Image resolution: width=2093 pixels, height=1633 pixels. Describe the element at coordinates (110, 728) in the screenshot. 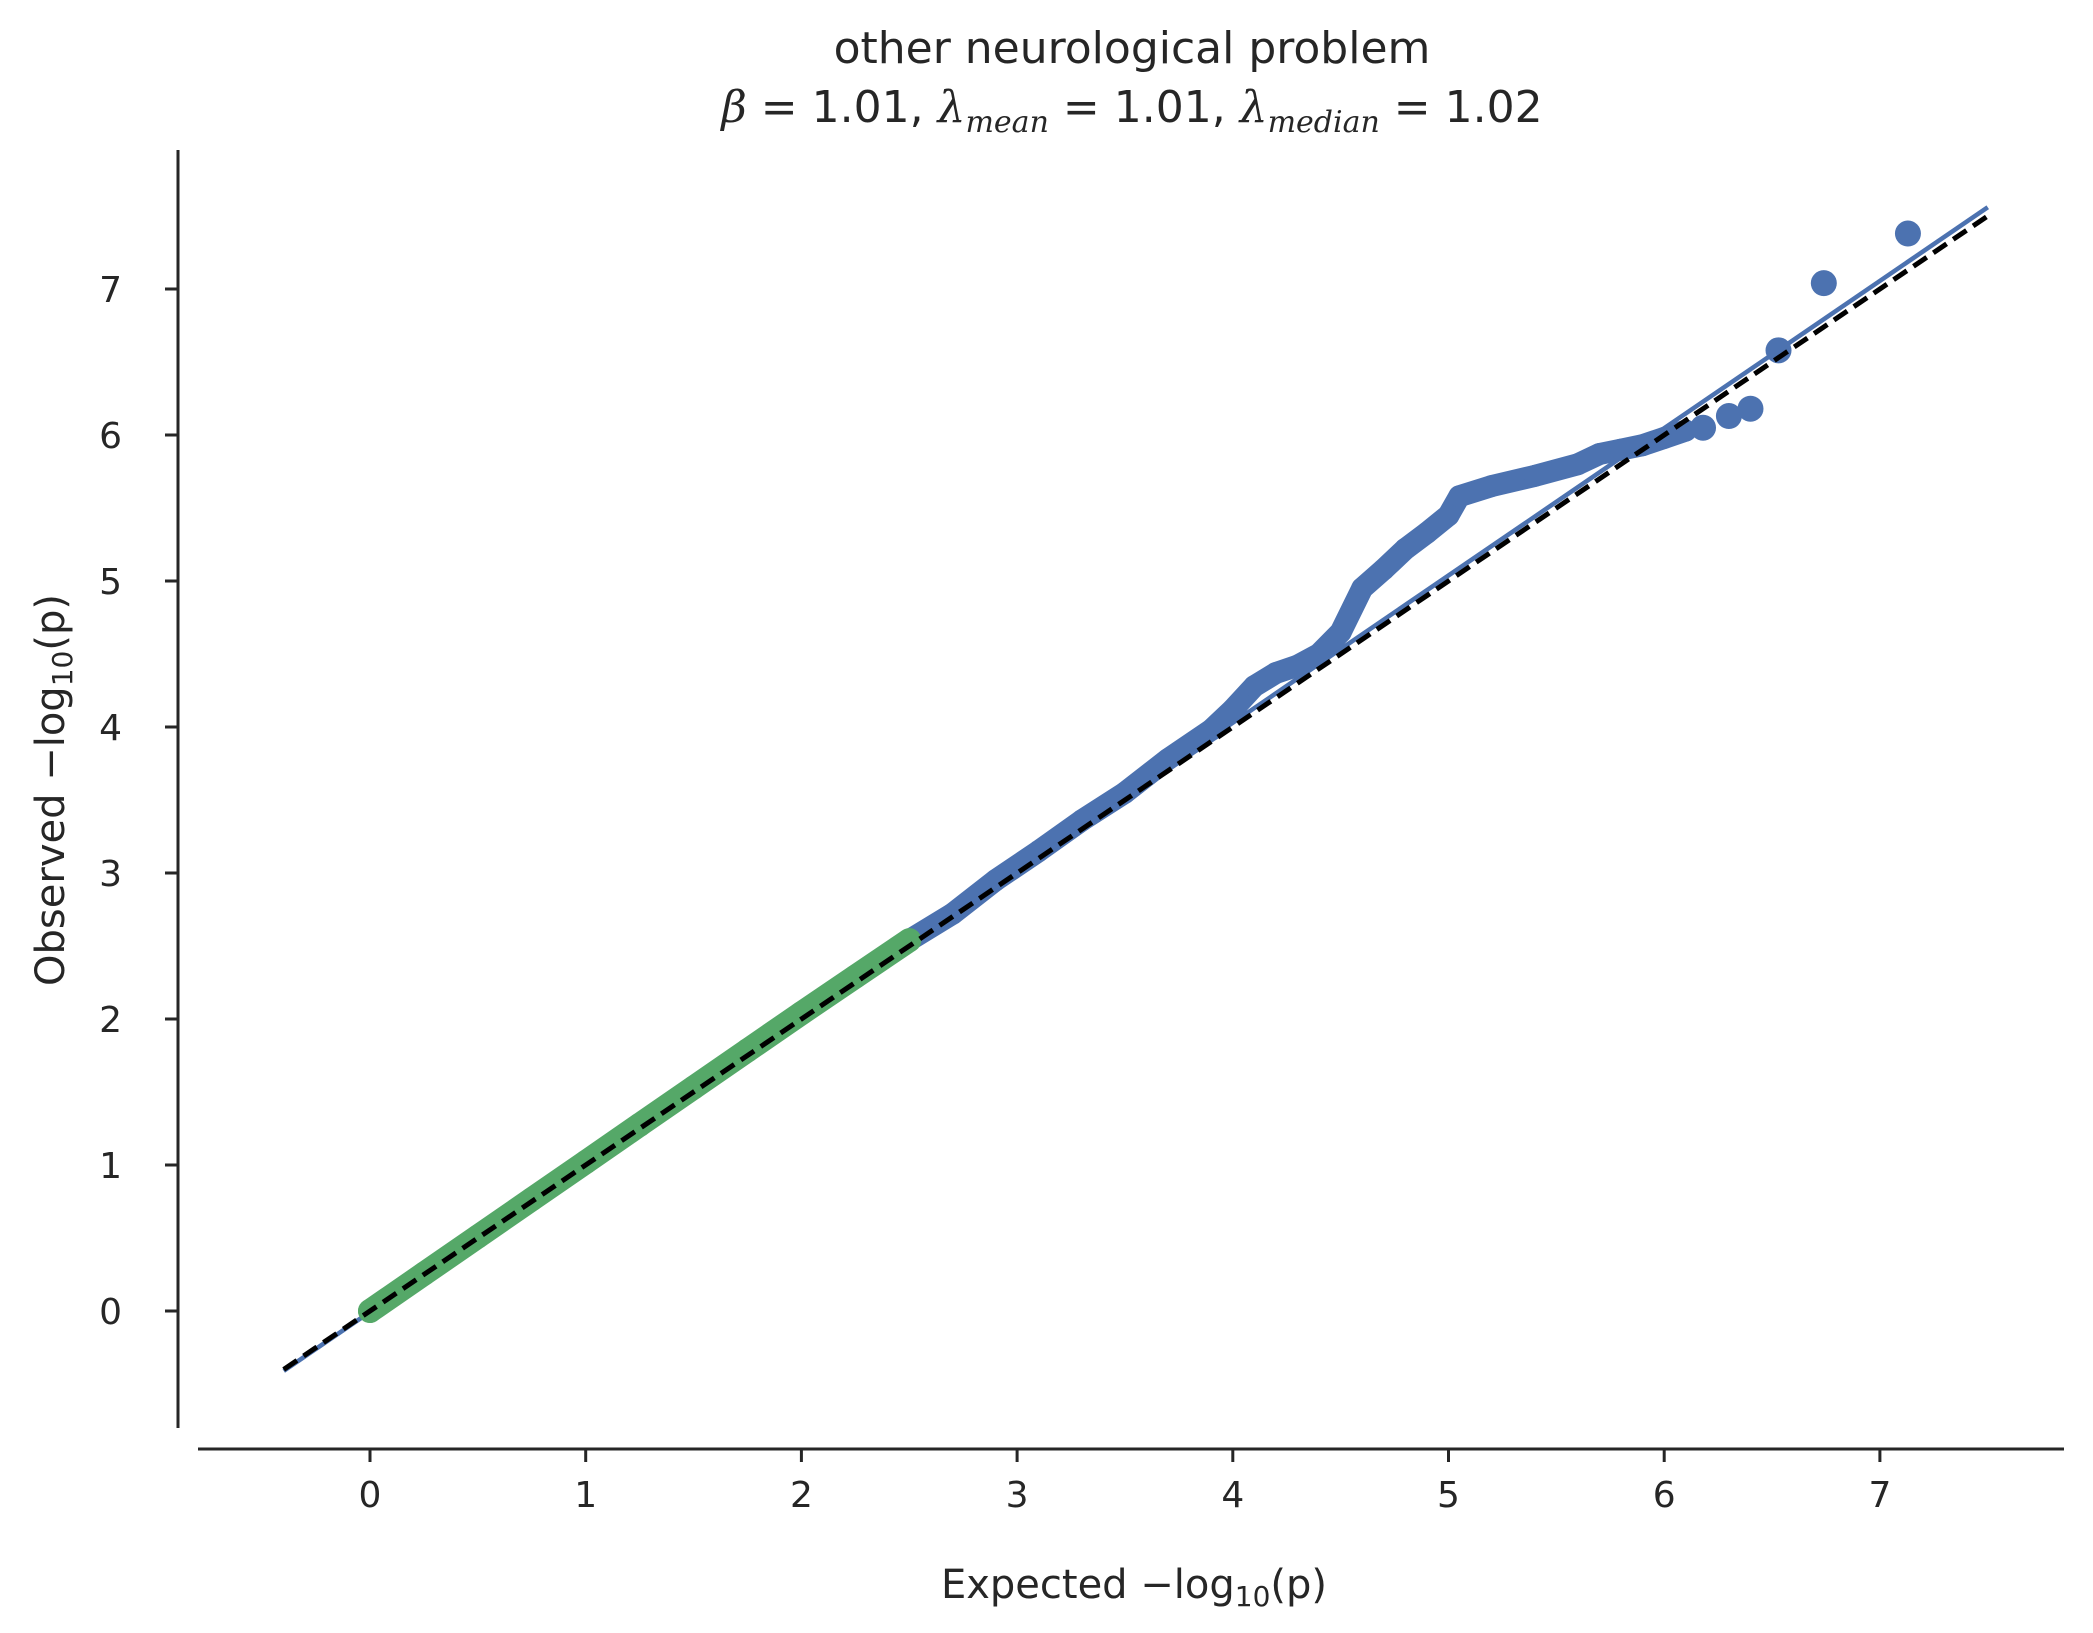

I see `y-tick-label: 4` at that location.